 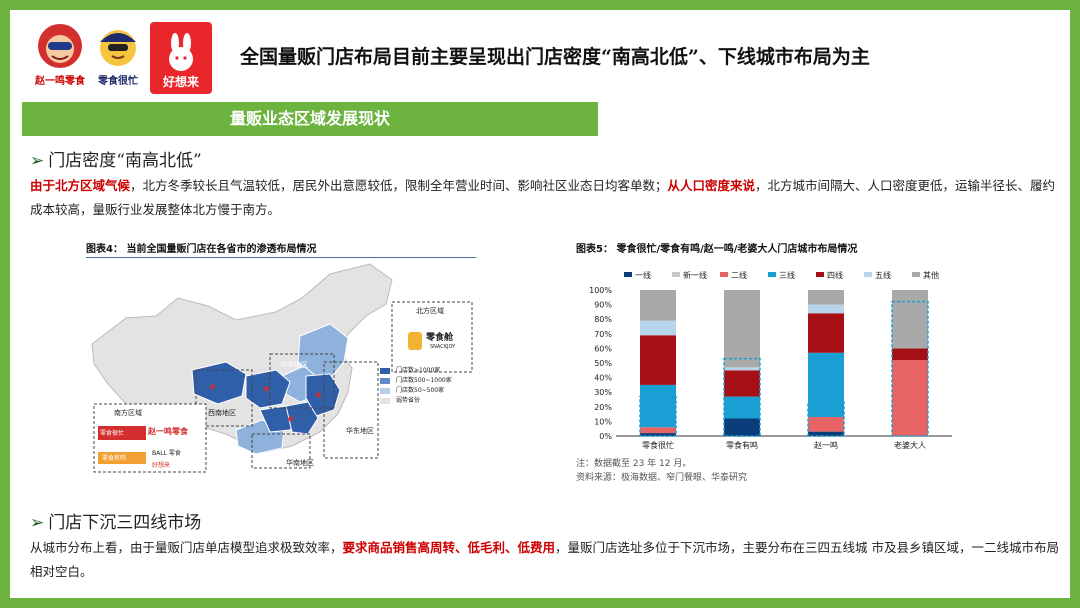 I want to click on section2-text-1: 从城市分布上看，由于量贩门店单店模型追求极致效率，, so click(x=186, y=547).